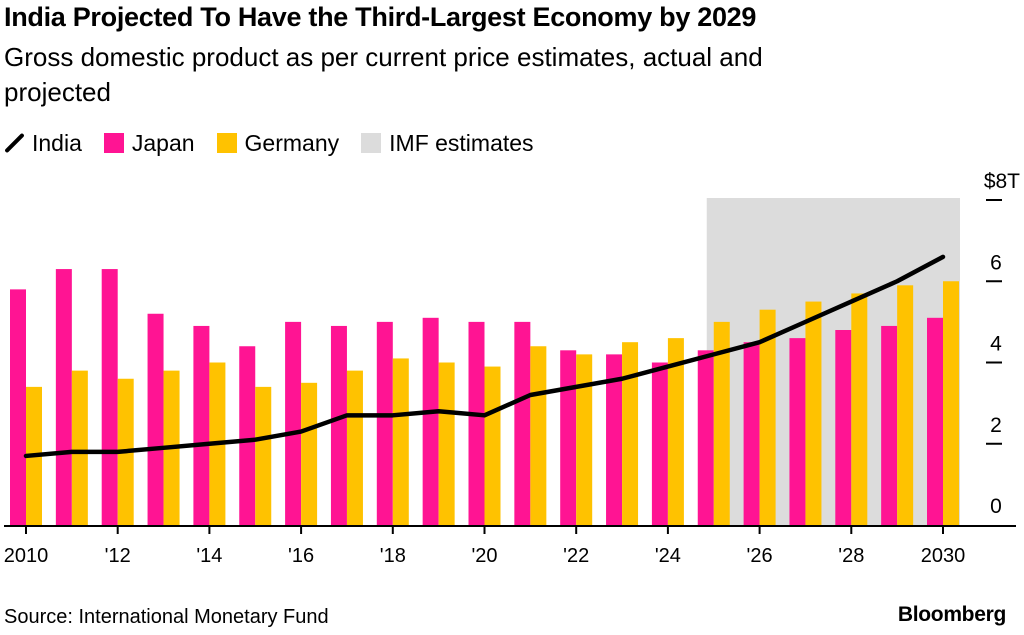 This screenshot has height=635, width=1024. I want to click on x-tick-label: '22, so click(576, 556).